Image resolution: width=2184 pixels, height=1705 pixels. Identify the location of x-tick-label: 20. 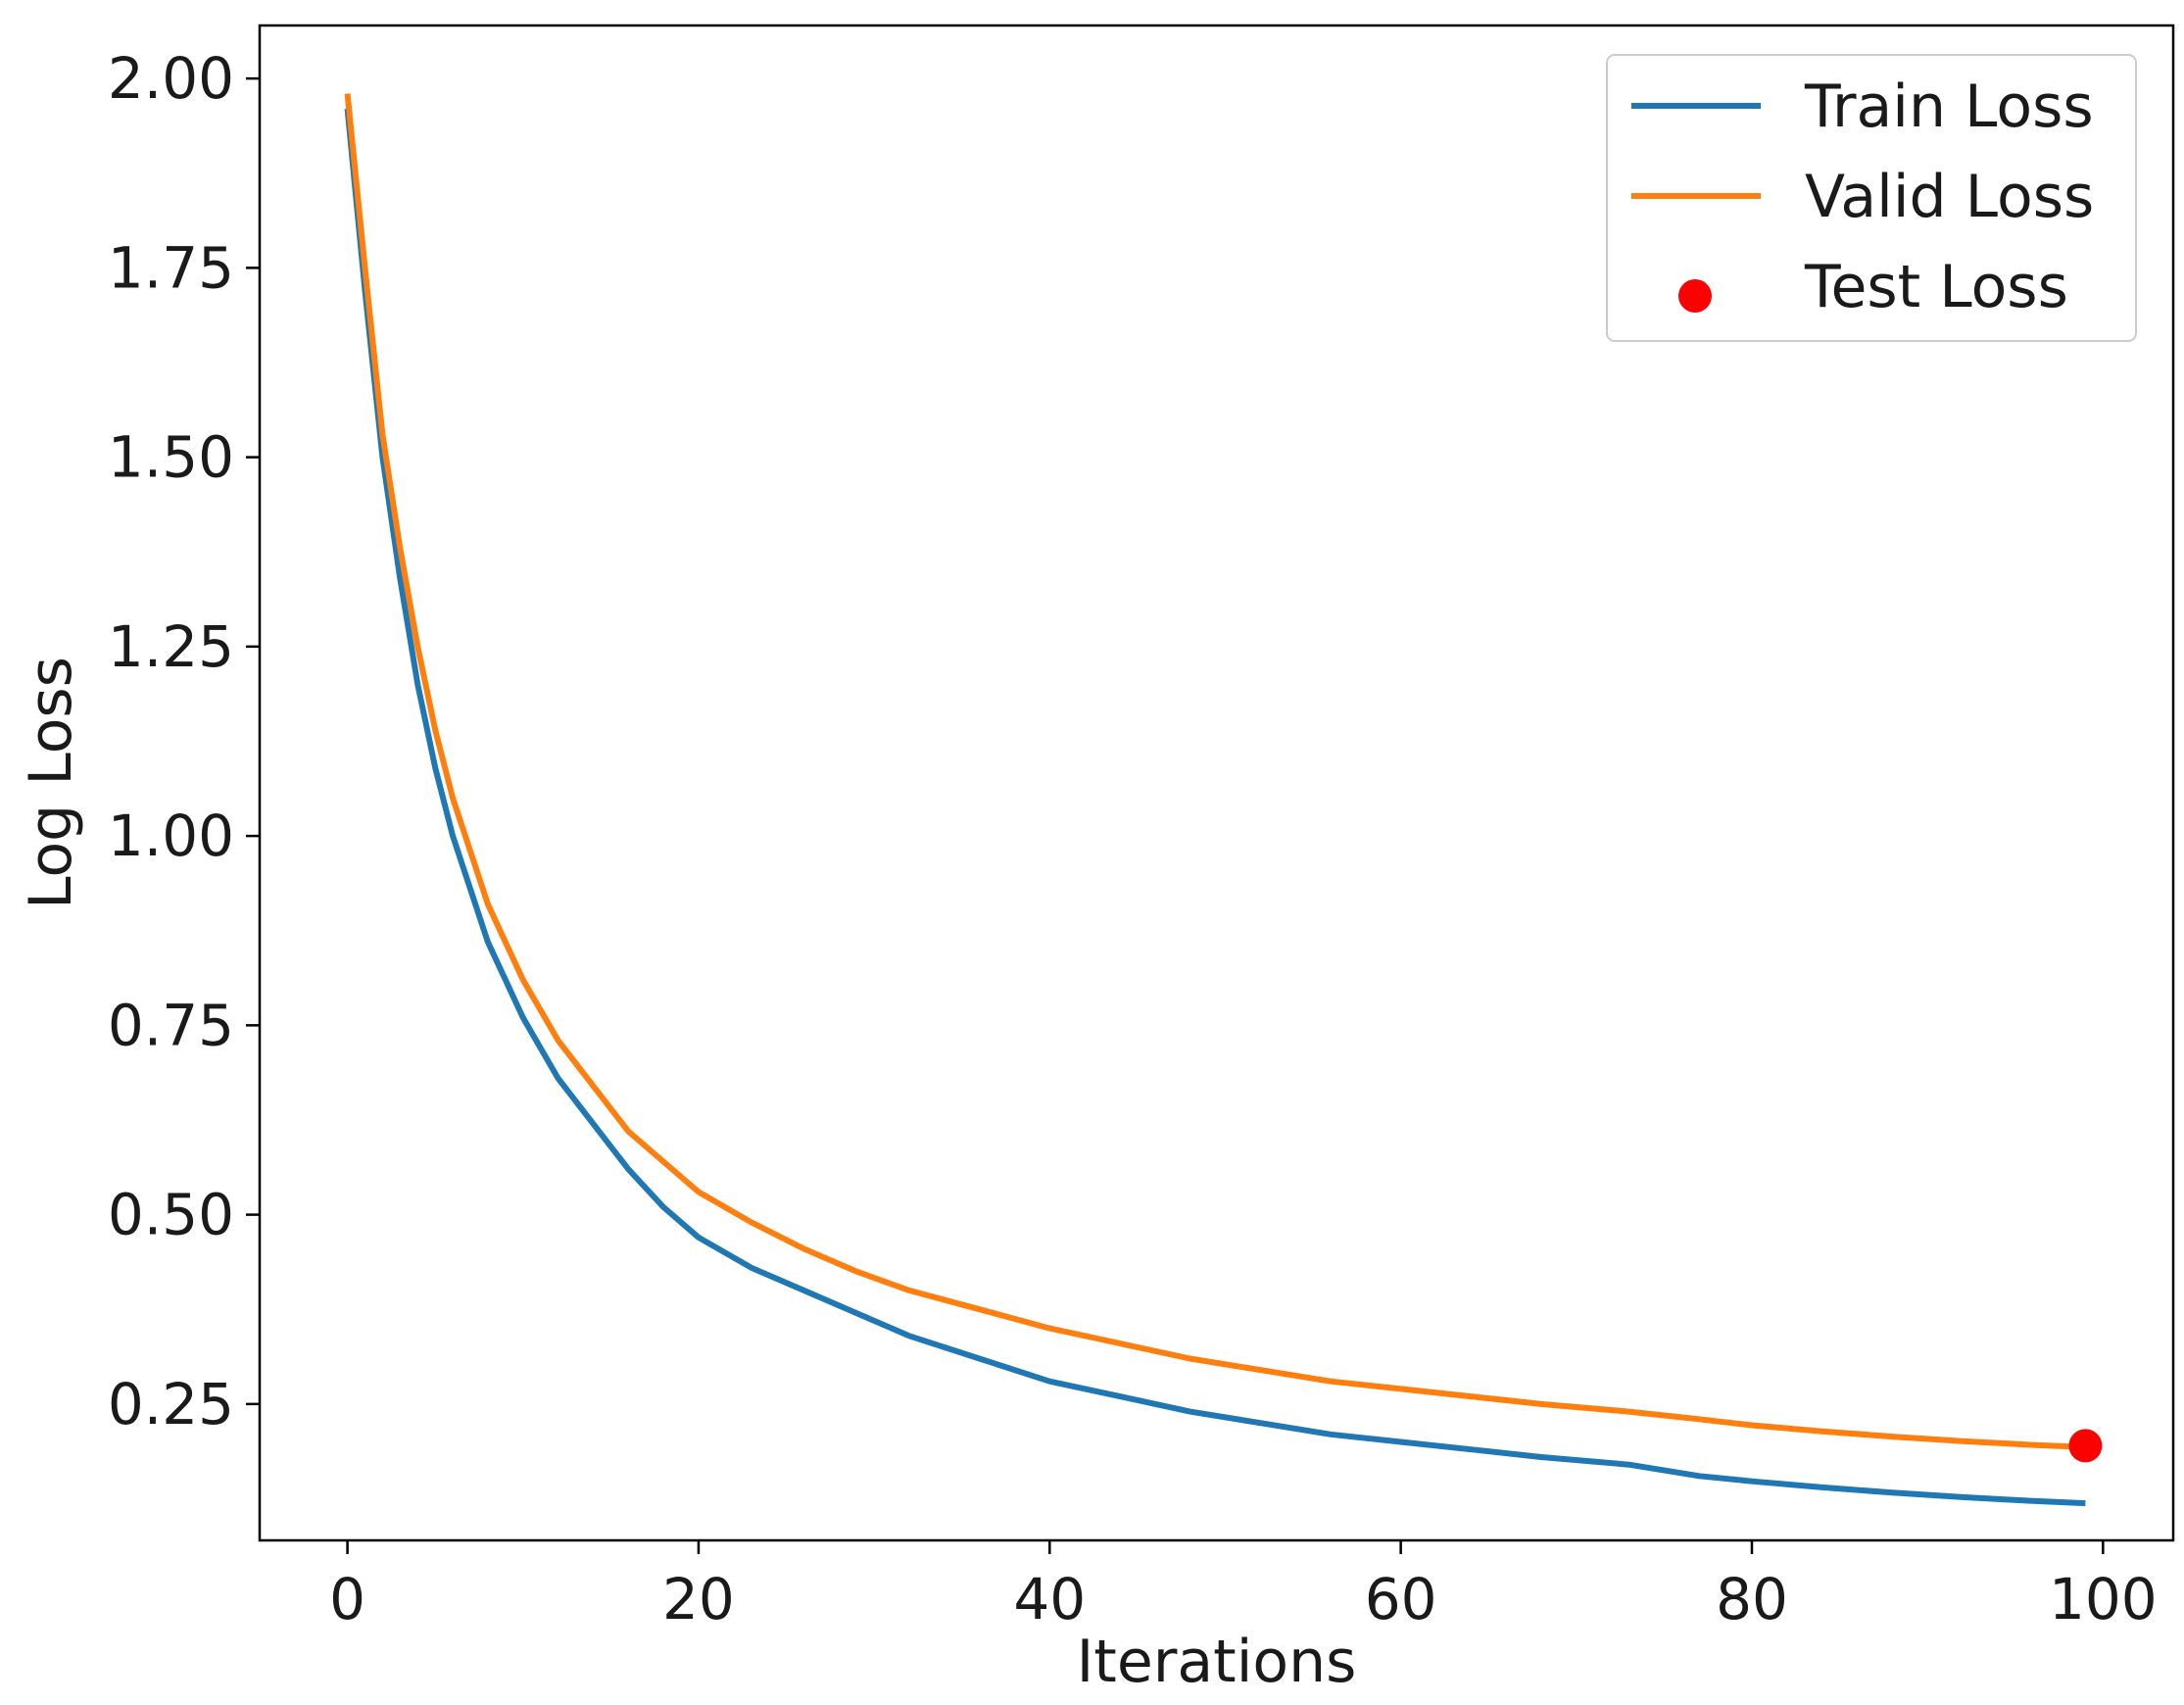
(698, 1599).